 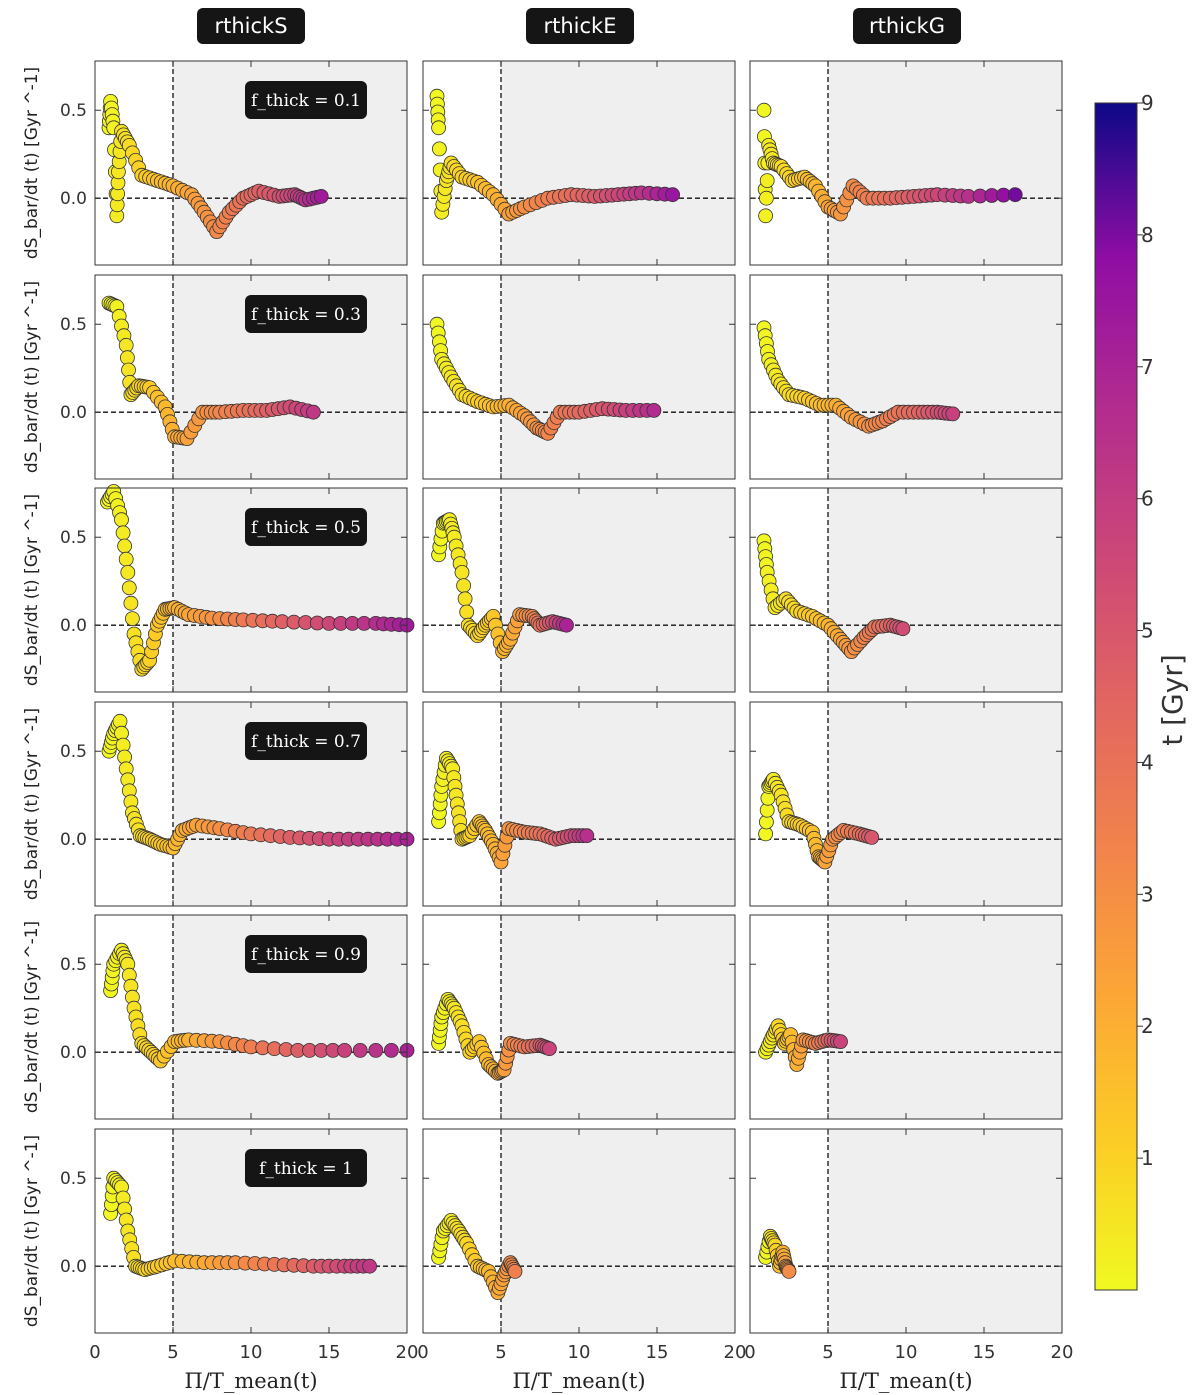 I want to click on panel-r3-c1, so click(x=579, y=804).